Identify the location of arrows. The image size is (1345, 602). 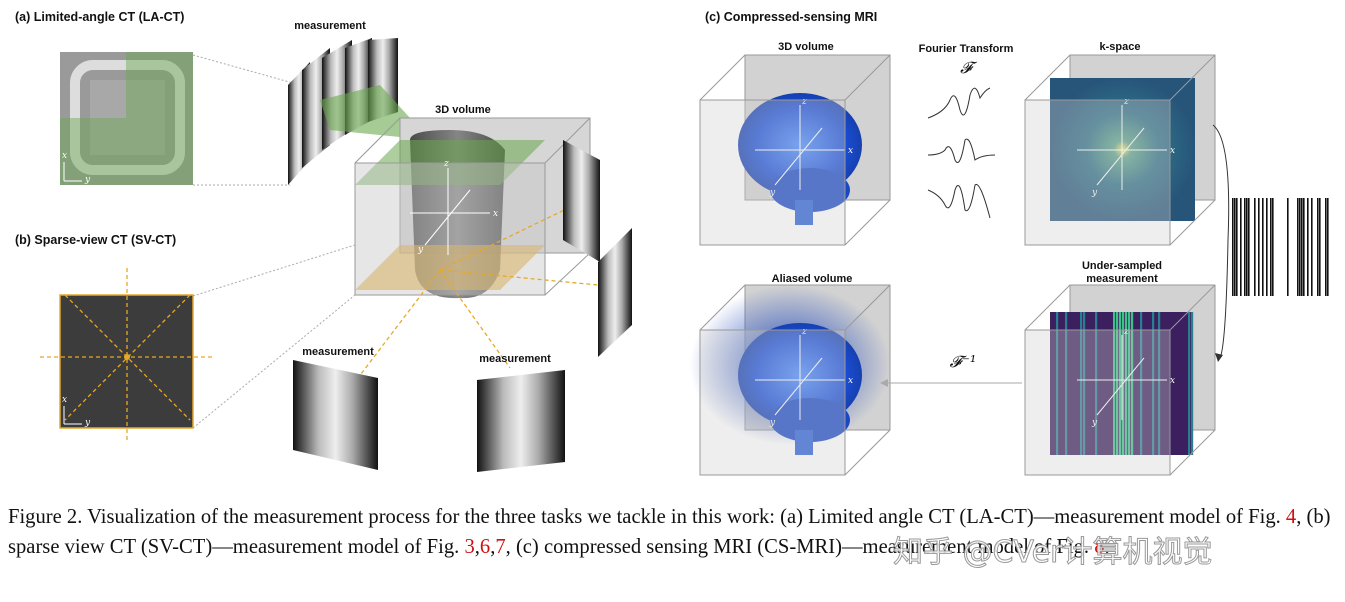
(1055, 255).